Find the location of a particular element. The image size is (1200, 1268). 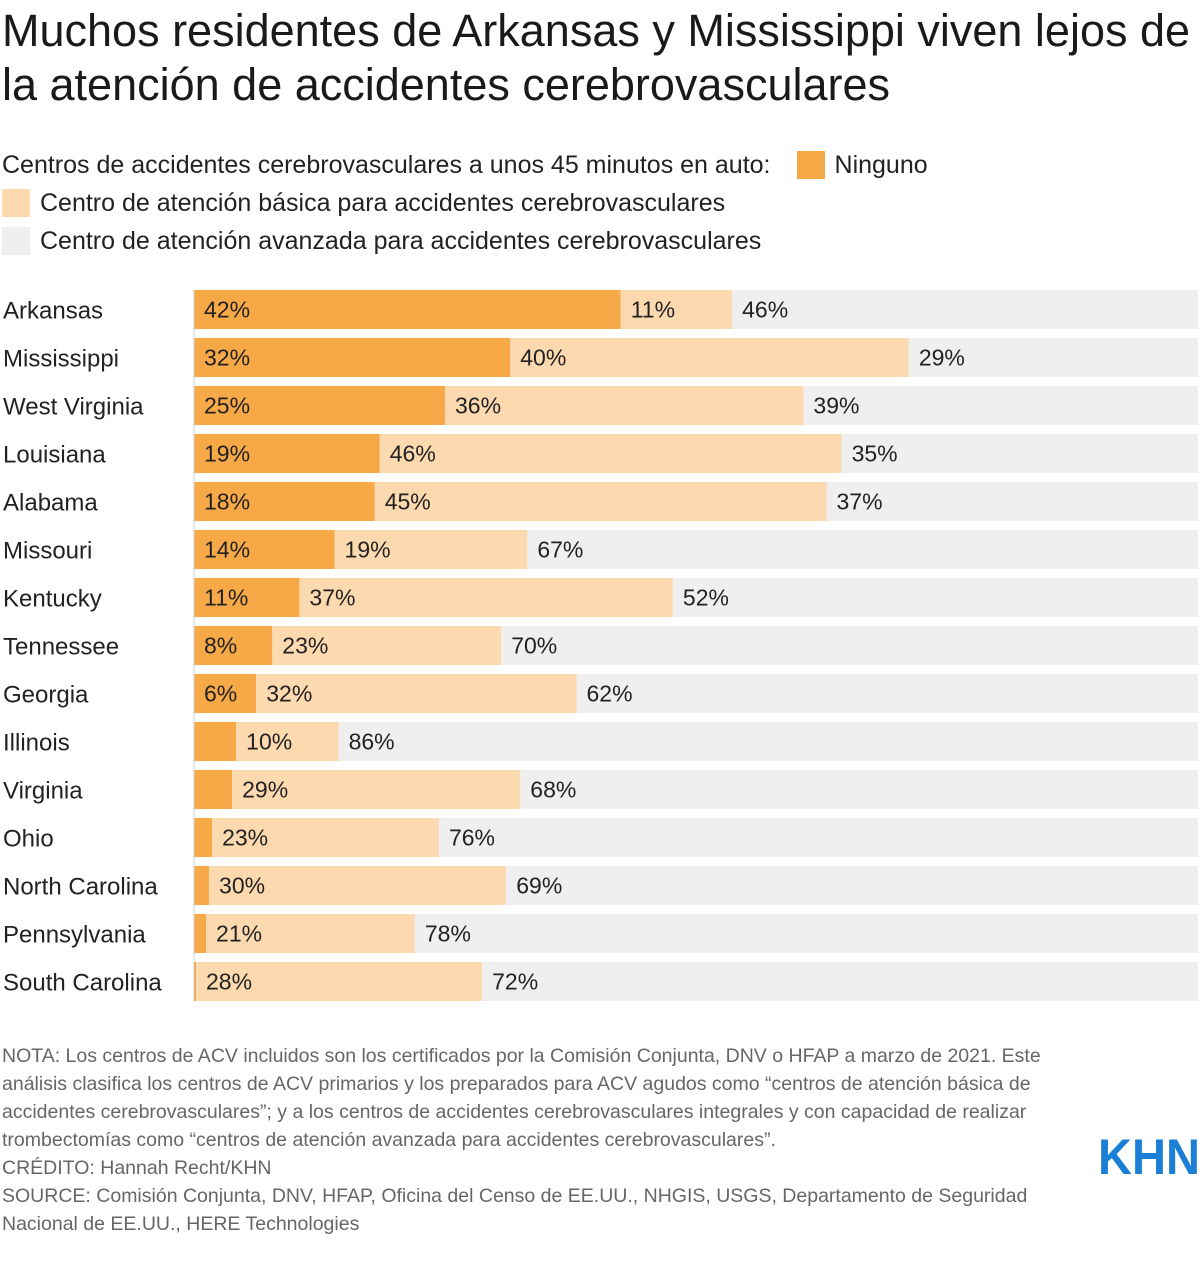

value-label-basic-mississippi: 40% is located at coordinates (543, 358).